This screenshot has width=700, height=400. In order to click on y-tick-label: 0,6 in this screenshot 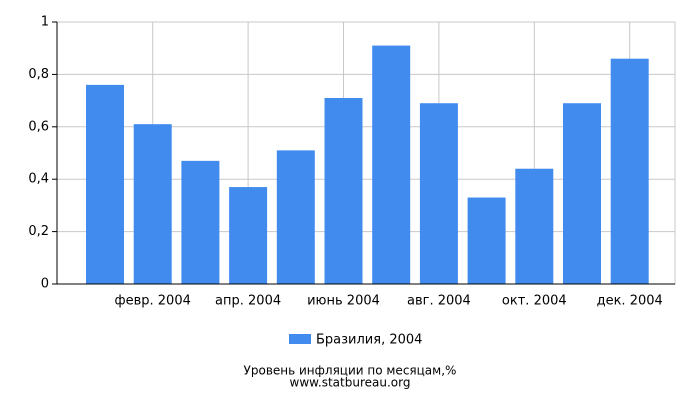, I will do `click(38, 126)`.